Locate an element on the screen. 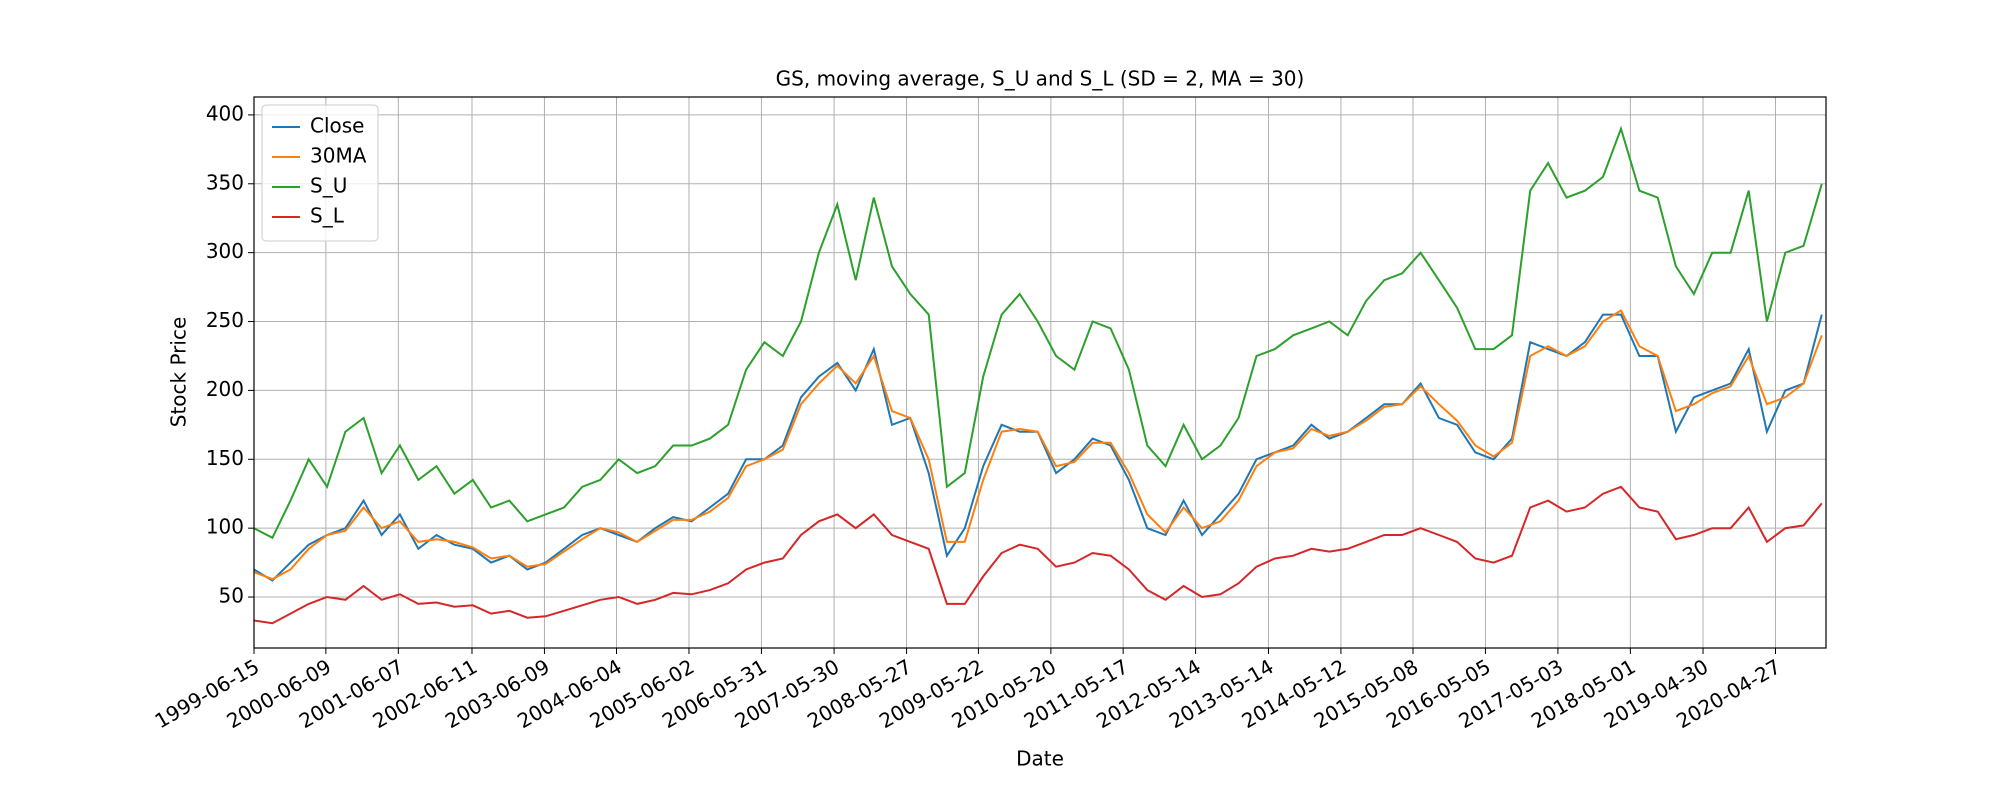 This screenshot has height=804, width=2000. y-tick-label: 50 is located at coordinates (231, 596).